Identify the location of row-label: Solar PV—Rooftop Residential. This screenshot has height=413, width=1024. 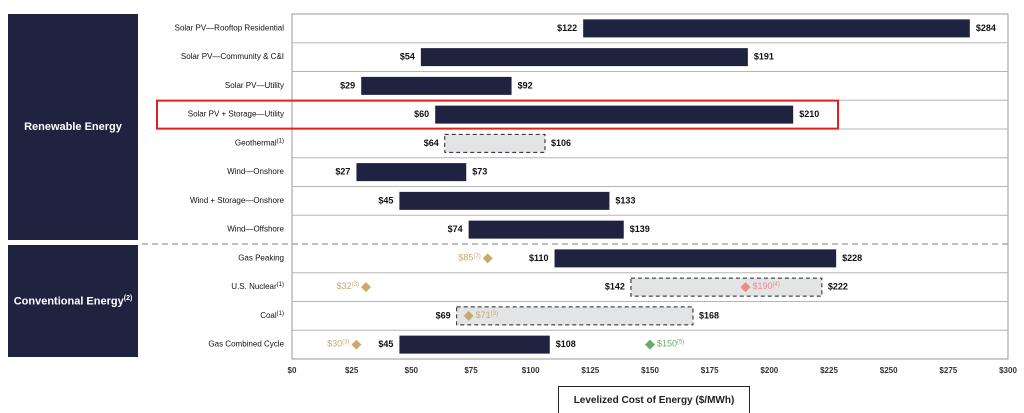
(230, 27).